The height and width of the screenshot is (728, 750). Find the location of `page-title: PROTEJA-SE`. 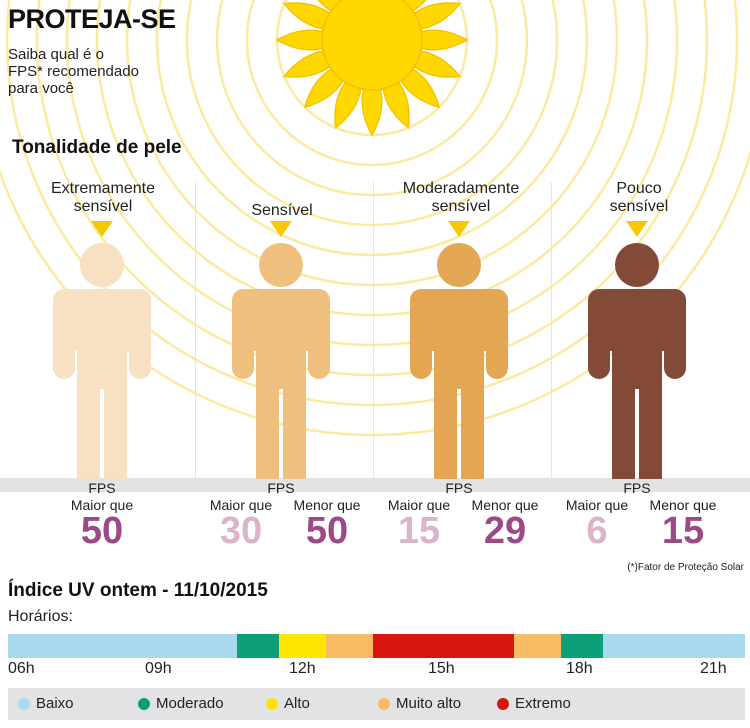

page-title: PROTEJA-SE is located at coordinates (92, 19).